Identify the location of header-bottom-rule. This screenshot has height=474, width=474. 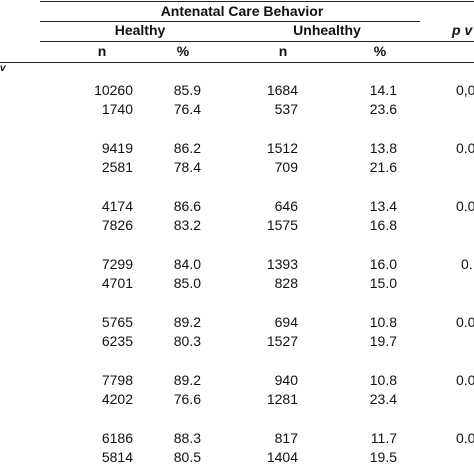
(237, 62).